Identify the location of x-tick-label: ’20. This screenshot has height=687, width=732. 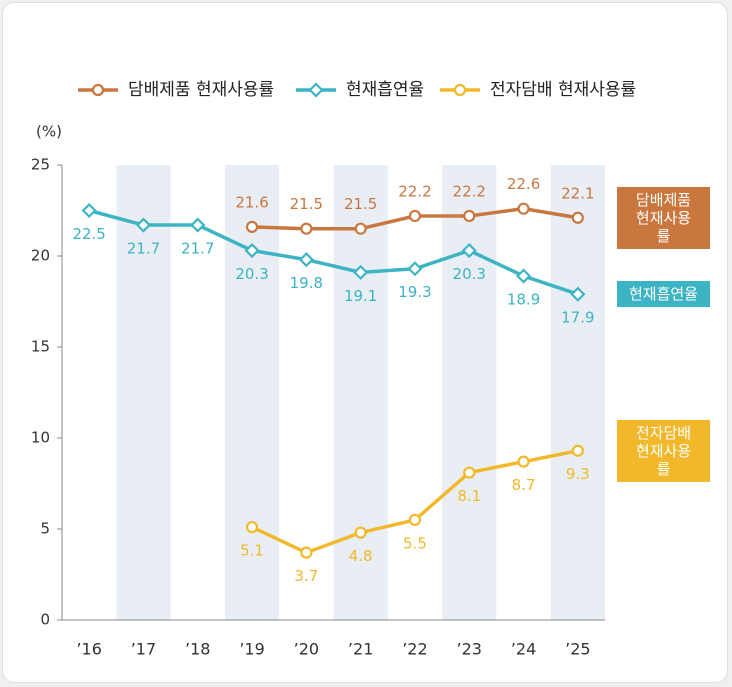
(306, 649).